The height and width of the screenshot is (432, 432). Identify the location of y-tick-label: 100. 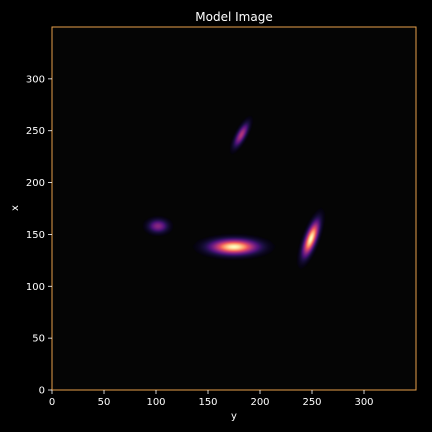
(35, 287).